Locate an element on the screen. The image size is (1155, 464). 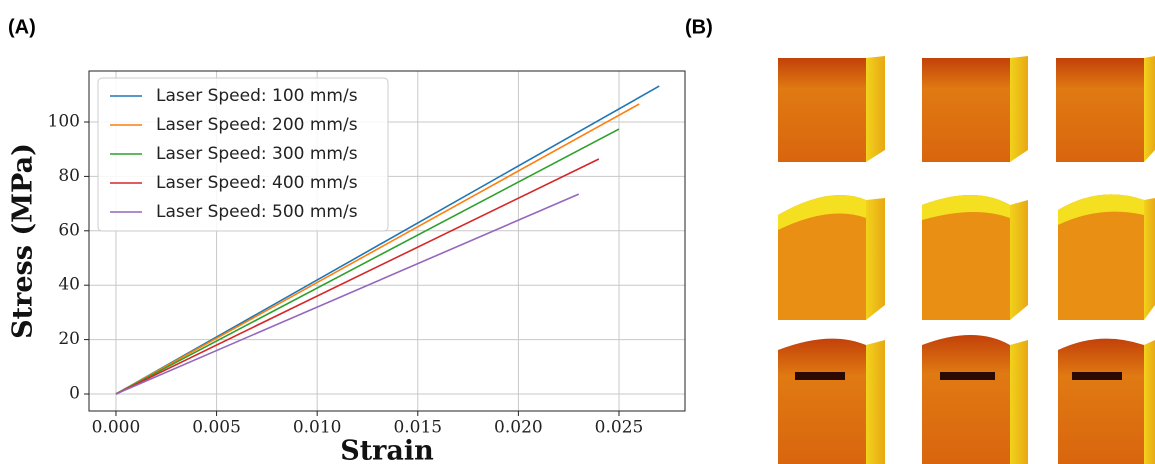
y-tick-label: 80 is located at coordinates (69, 176).